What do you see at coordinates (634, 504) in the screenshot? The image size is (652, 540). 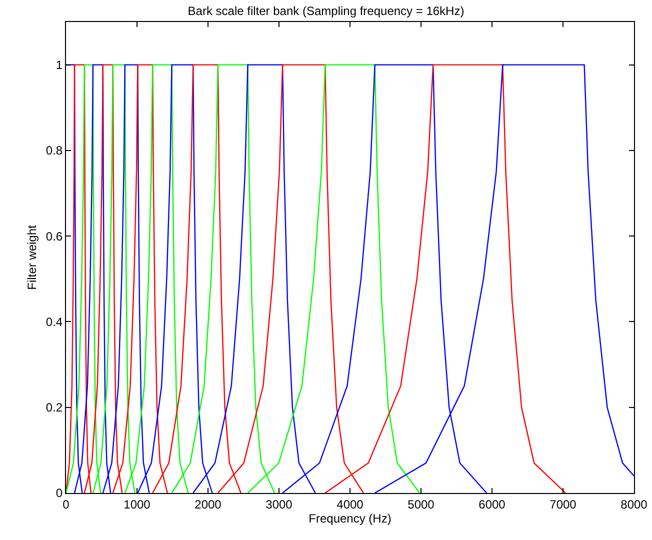 I see `x-tick-label: 8000` at bounding box center [634, 504].